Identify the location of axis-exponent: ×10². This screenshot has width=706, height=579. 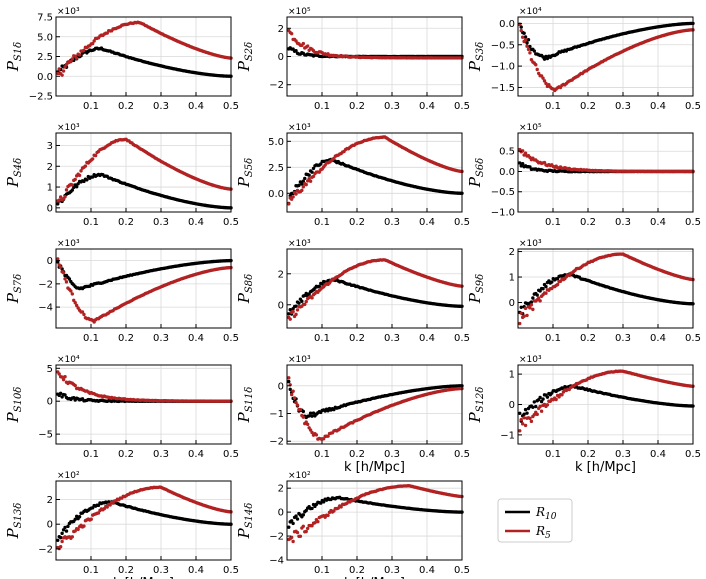
(68, 476).